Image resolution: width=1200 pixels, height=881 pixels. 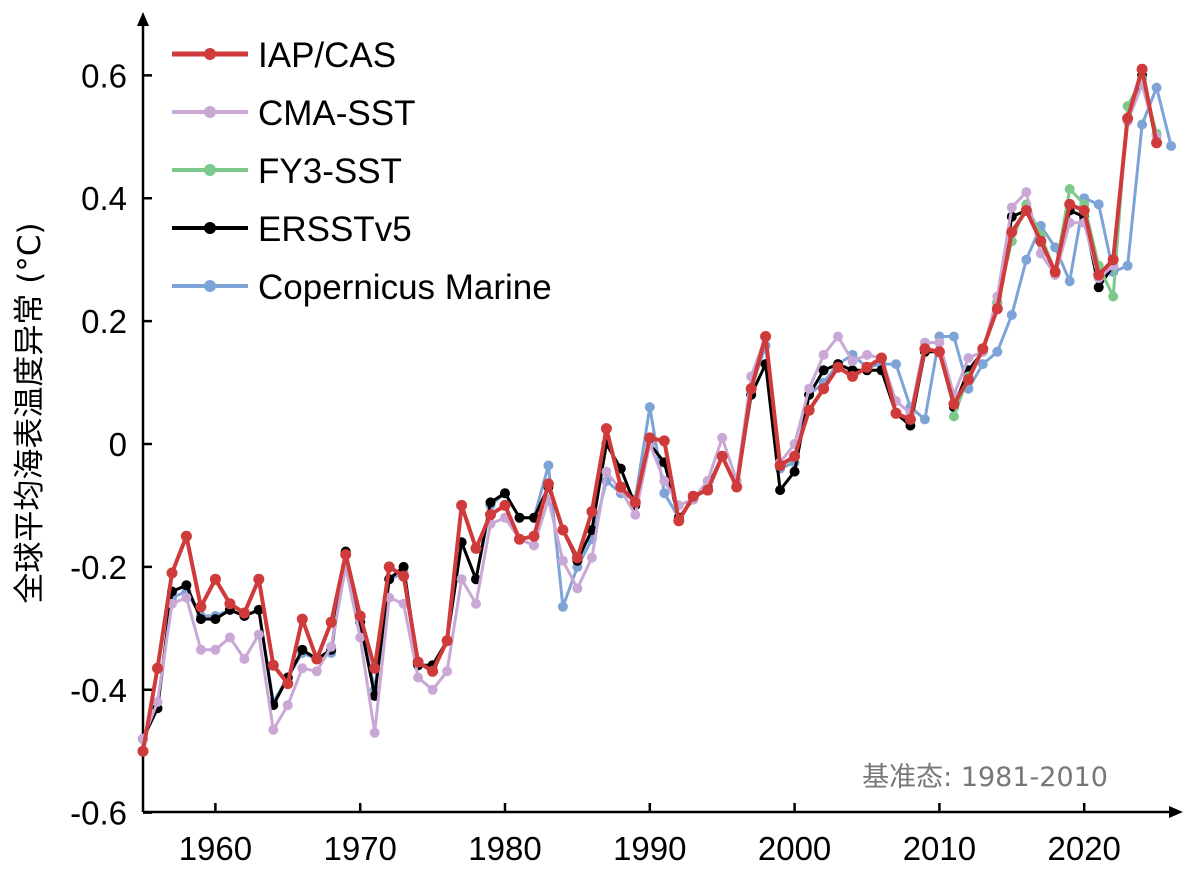 I want to click on legend-label: ERSSTv5, so click(x=335, y=229).